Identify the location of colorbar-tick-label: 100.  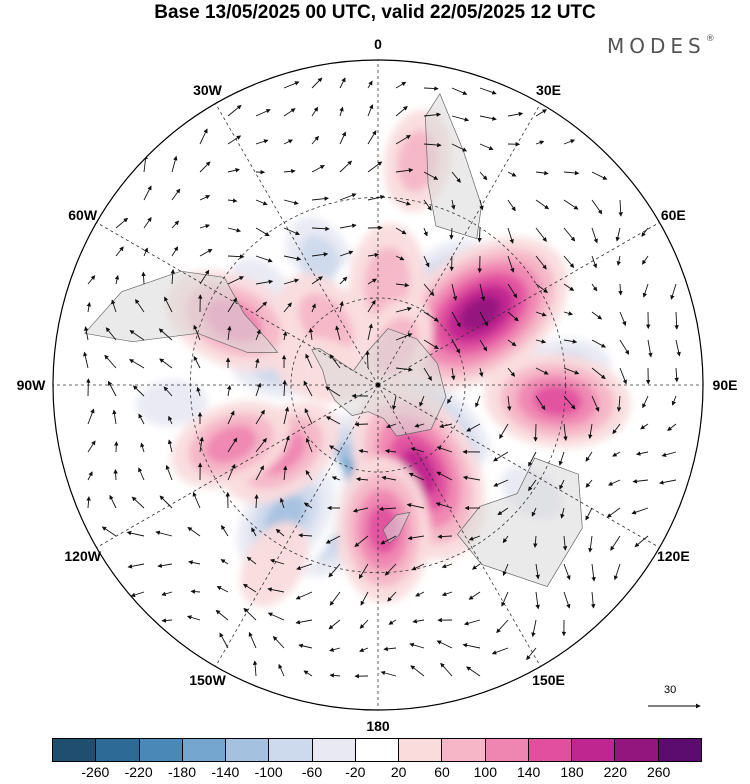
(485, 772).